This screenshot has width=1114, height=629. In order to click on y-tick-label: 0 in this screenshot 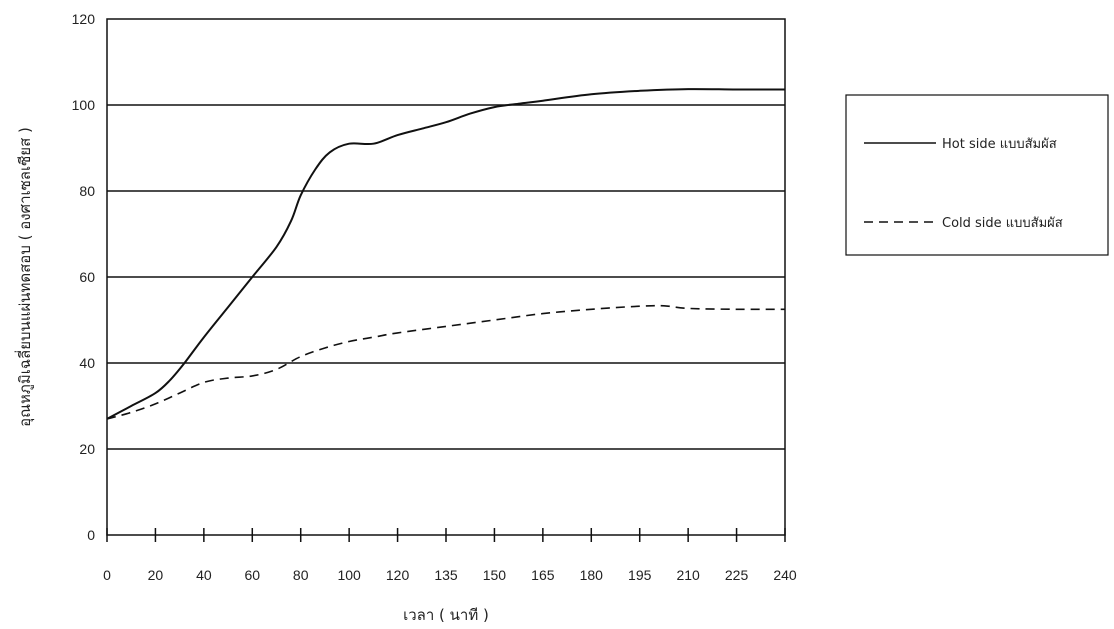, I will do `click(91, 535)`.